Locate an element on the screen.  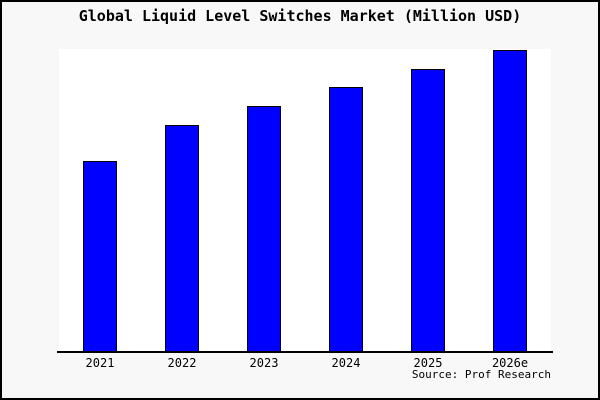
x-tick-label-2022: 2022 is located at coordinates (182, 363).